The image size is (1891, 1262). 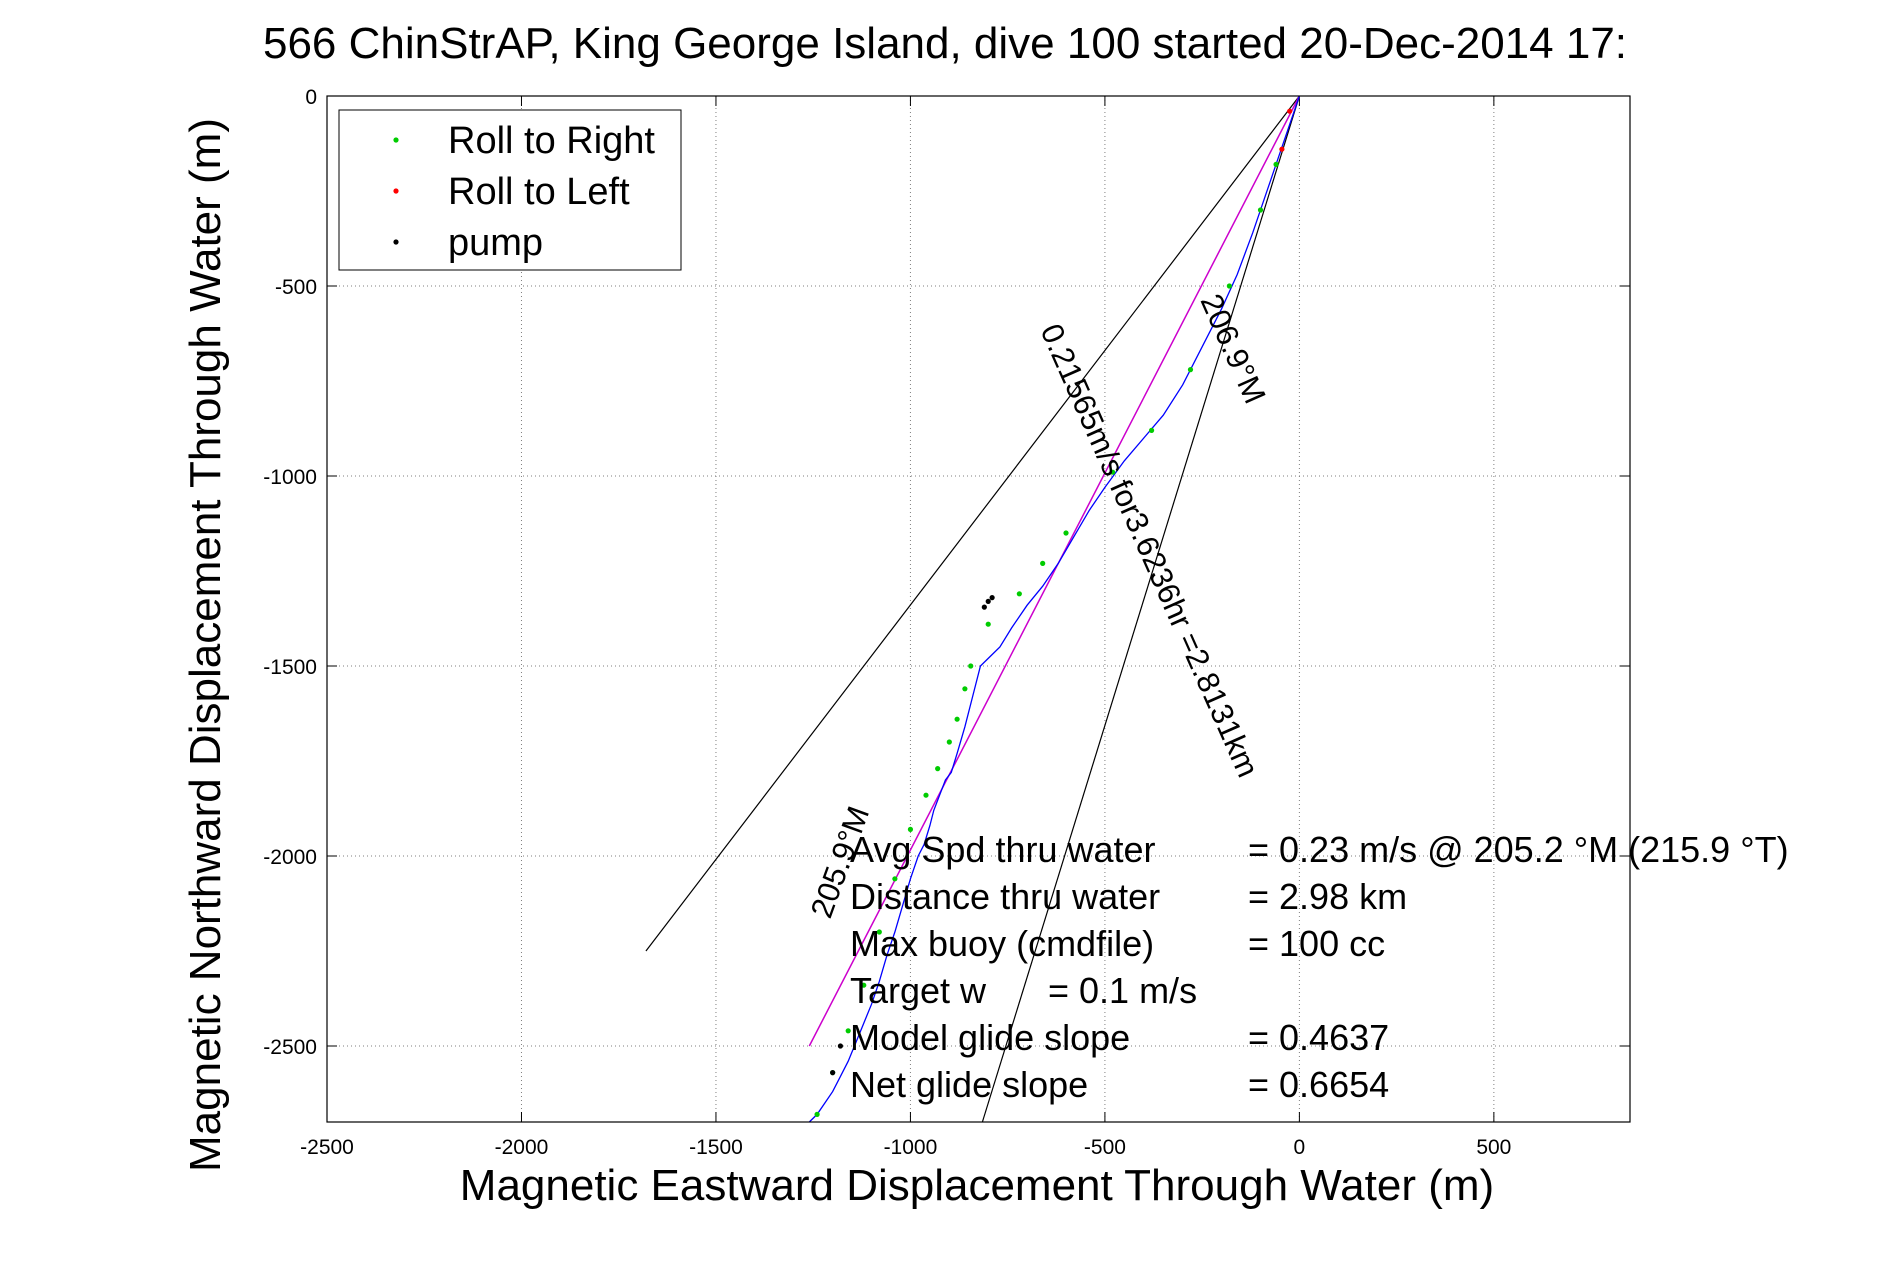 I want to click on legend-label: Roll to Left, so click(x=539, y=192).